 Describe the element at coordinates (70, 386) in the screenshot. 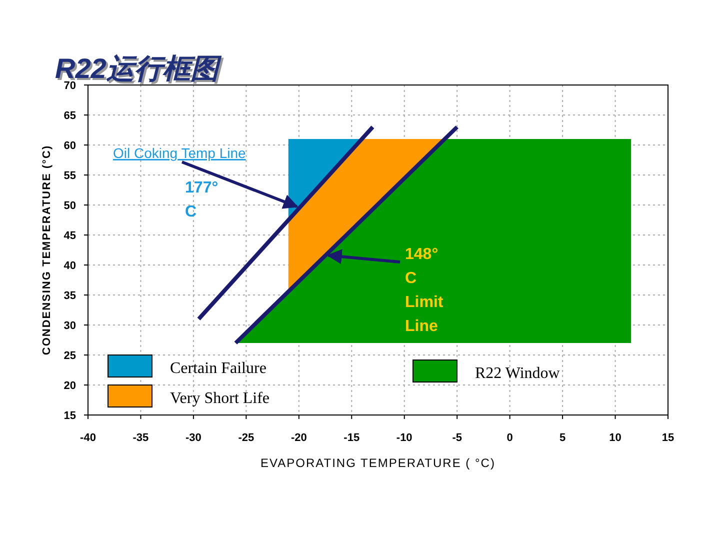

I see `y-tick-label: 20` at that location.